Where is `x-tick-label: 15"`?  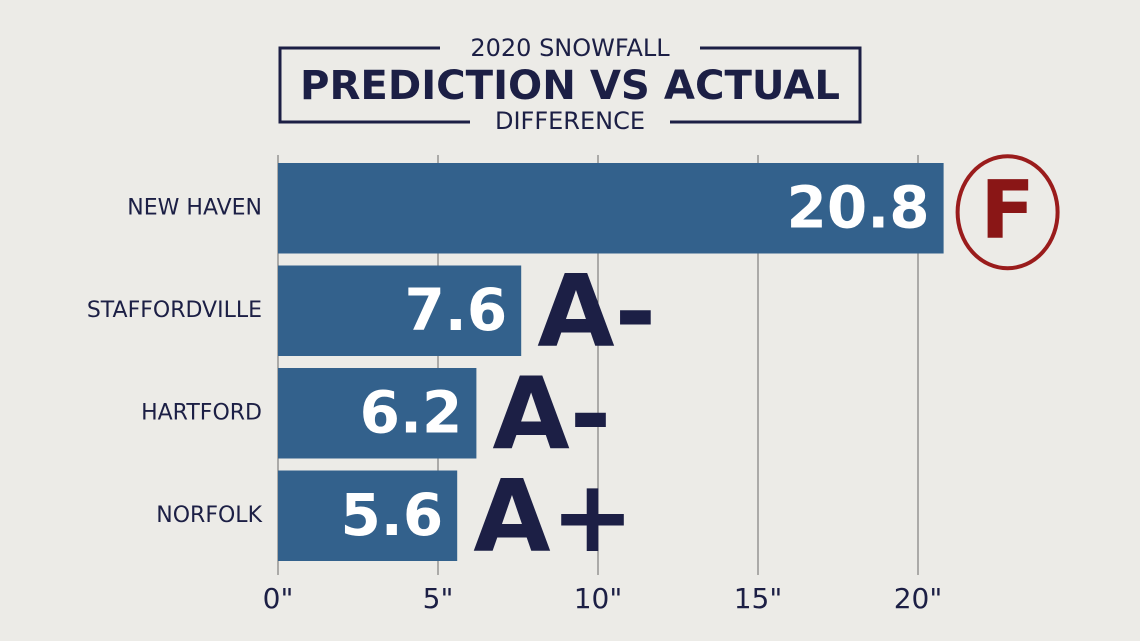 x-tick-label: 15" is located at coordinates (758, 598).